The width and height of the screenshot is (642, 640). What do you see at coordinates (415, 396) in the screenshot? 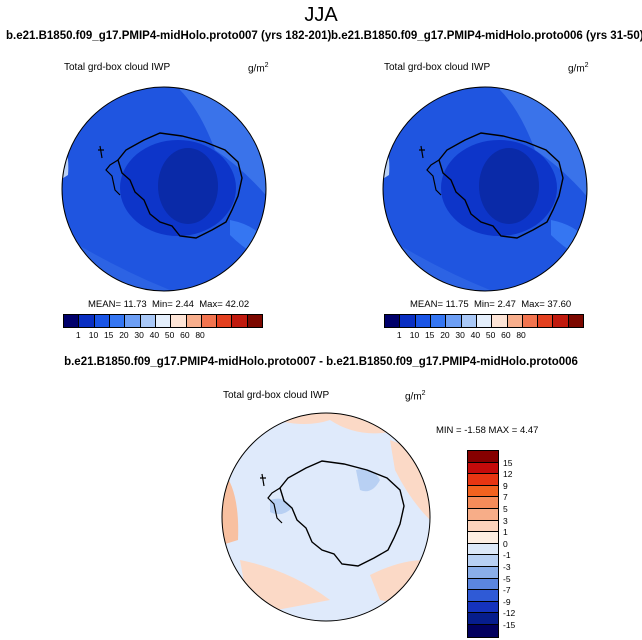
I see `diff-units: g/m2` at bounding box center [415, 396].